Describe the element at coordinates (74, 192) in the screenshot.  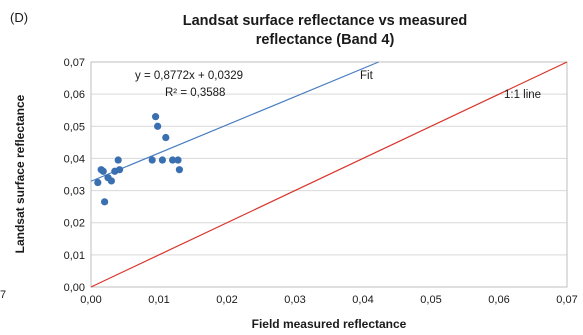
I see `y-tick-label: 0,03` at that location.